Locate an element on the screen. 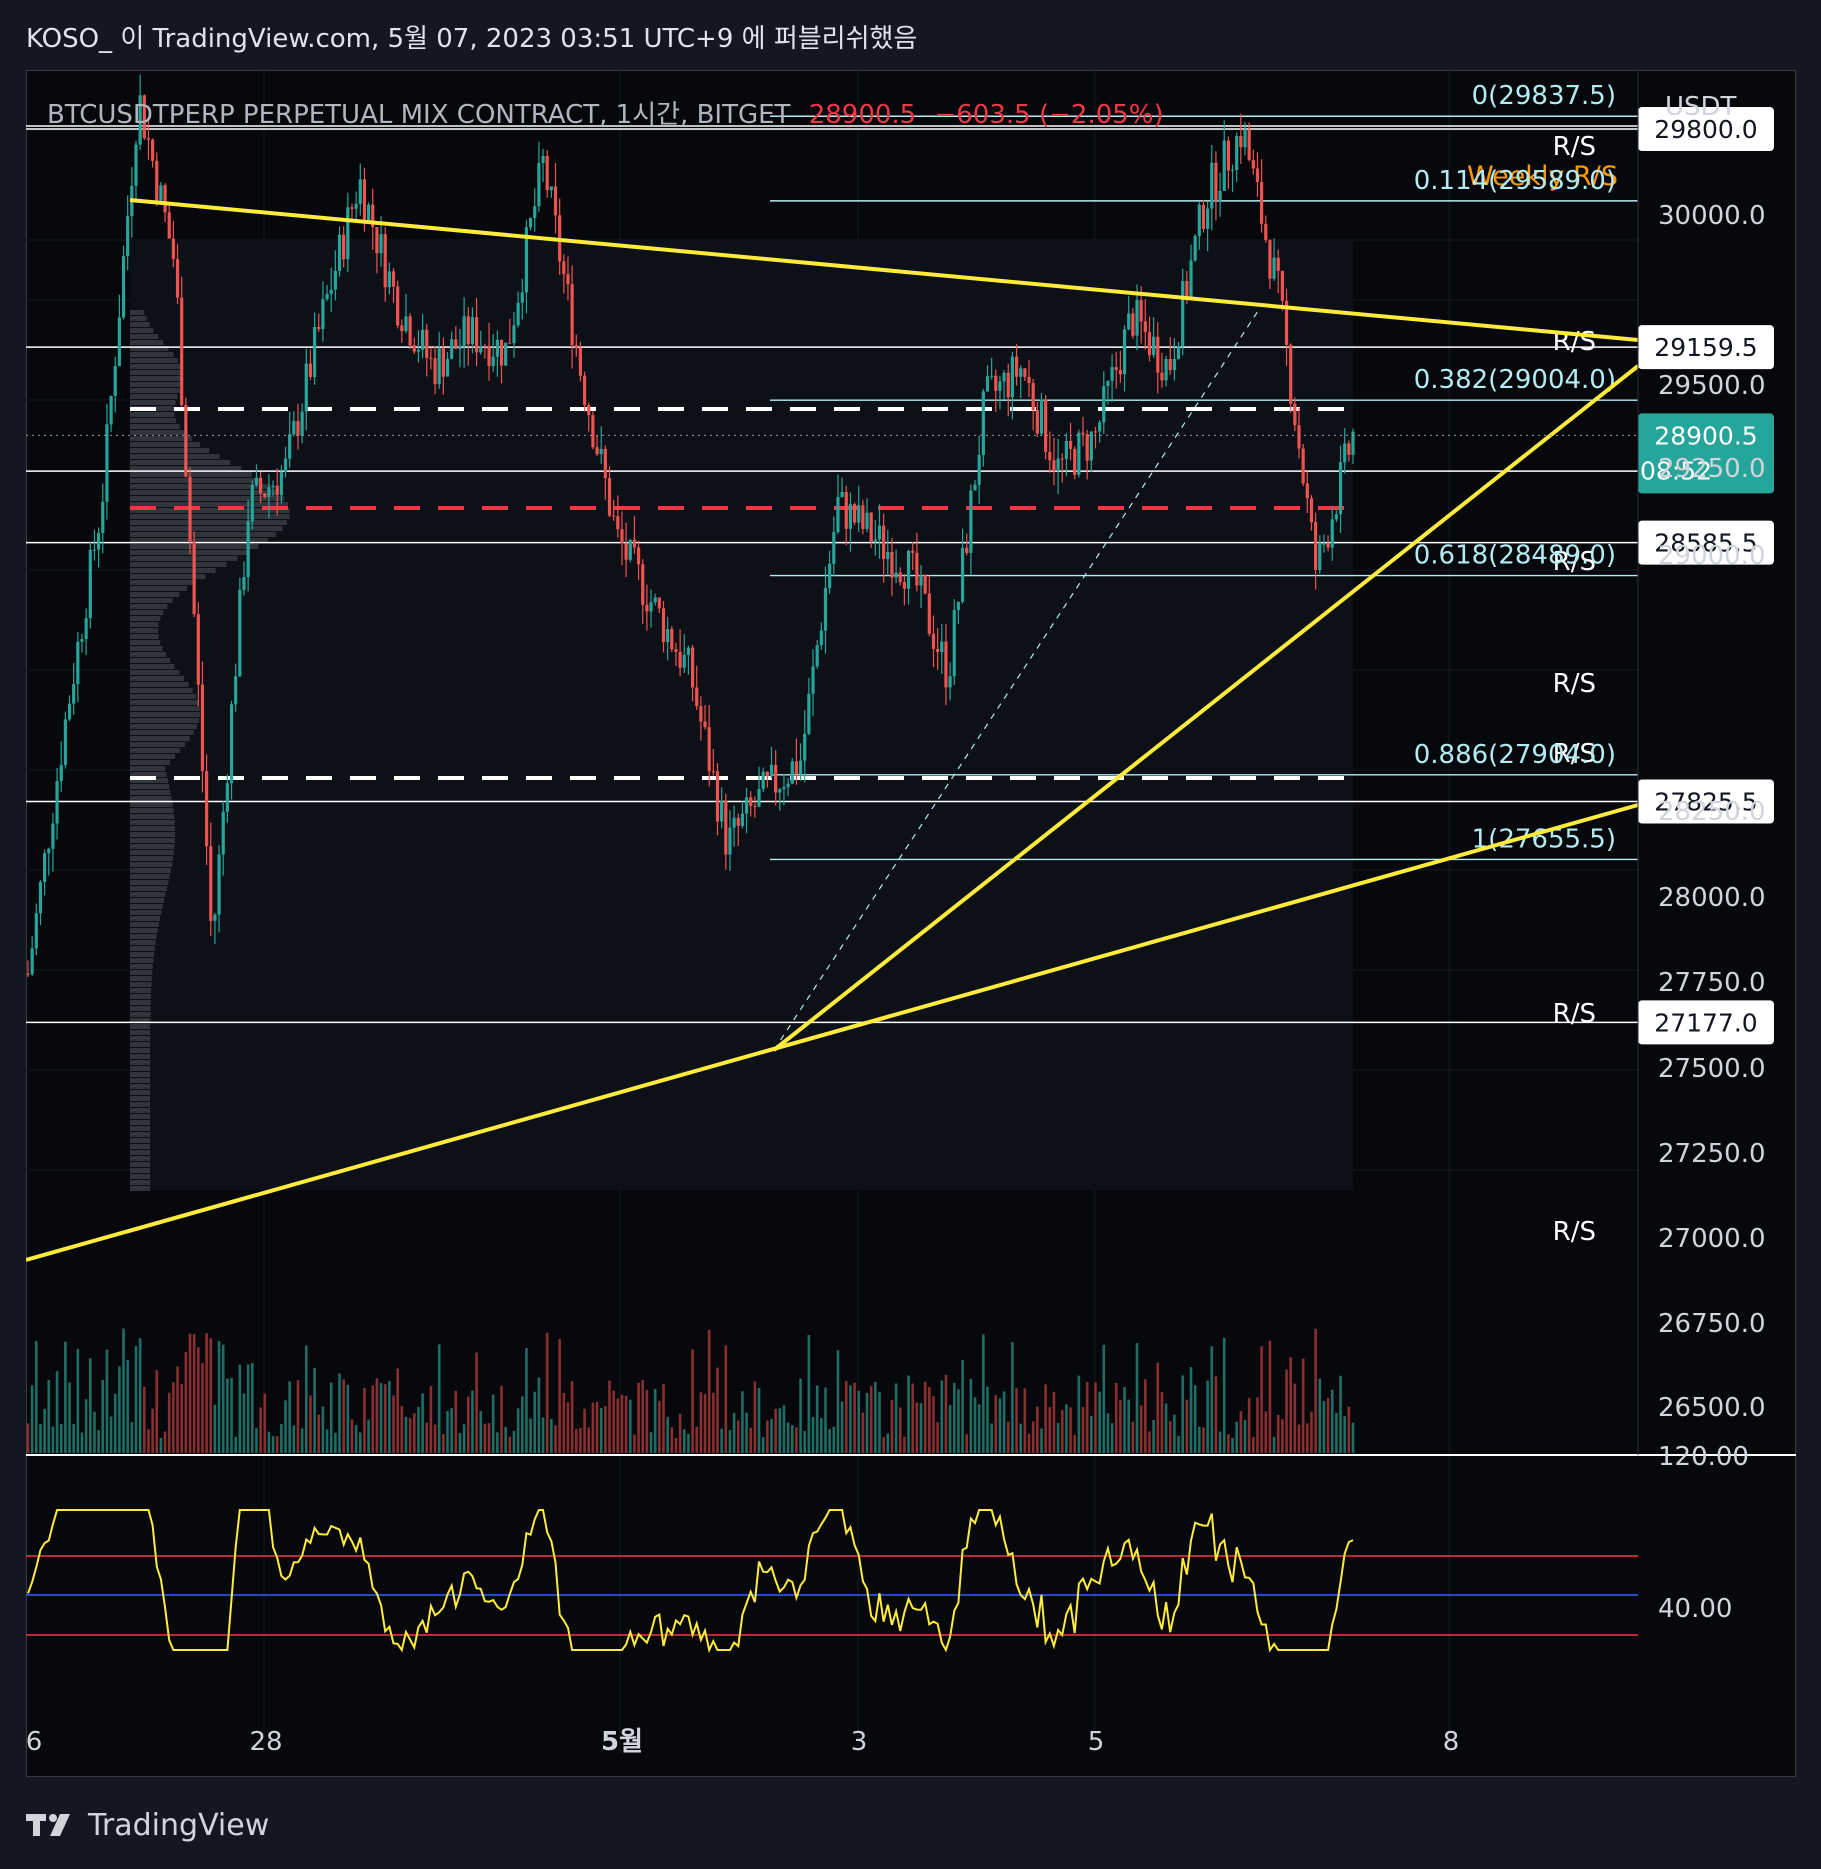  rs-label: R/S is located at coordinates (1574, 147).